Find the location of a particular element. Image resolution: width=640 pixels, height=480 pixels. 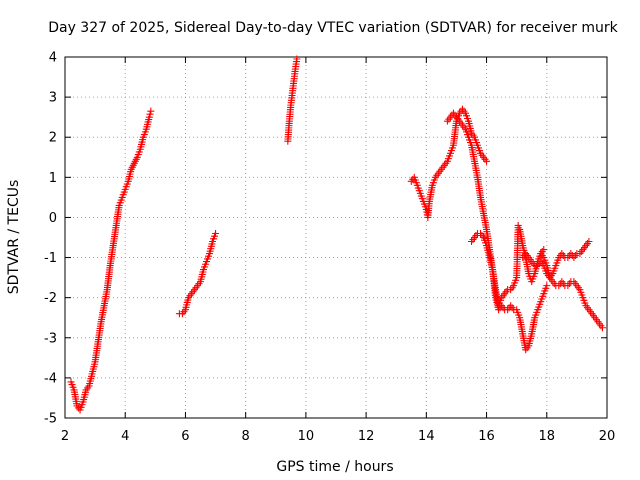

x-tick-label: 20 is located at coordinates (607, 436).